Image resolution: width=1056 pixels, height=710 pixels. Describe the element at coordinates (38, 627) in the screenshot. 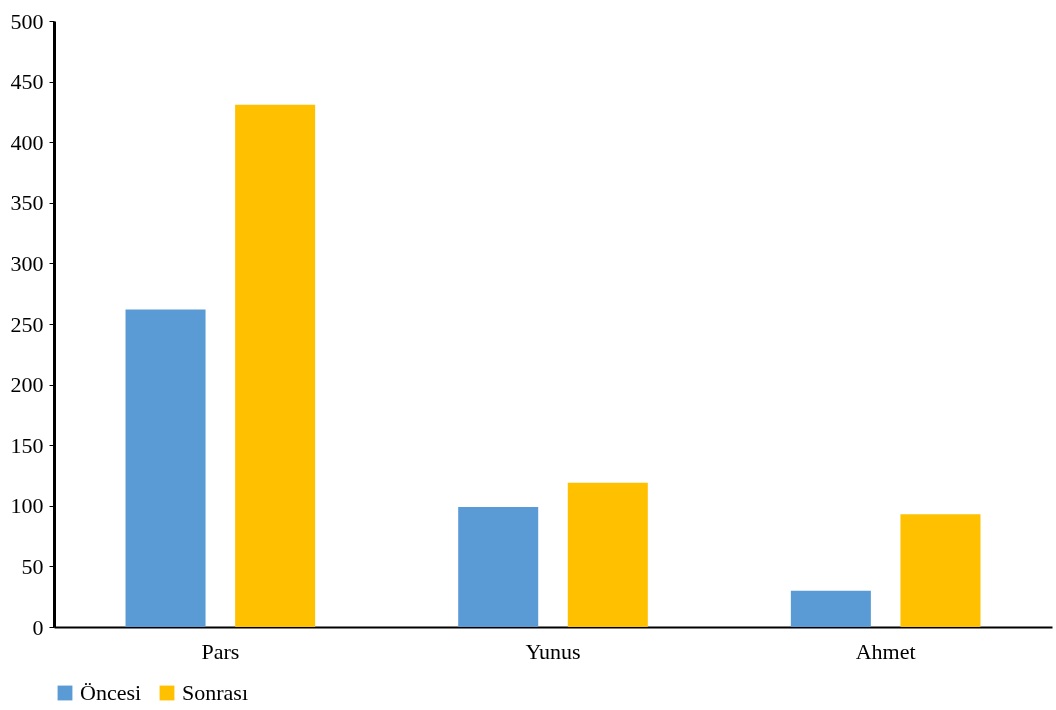

I see `y-tick-label: 0` at that location.